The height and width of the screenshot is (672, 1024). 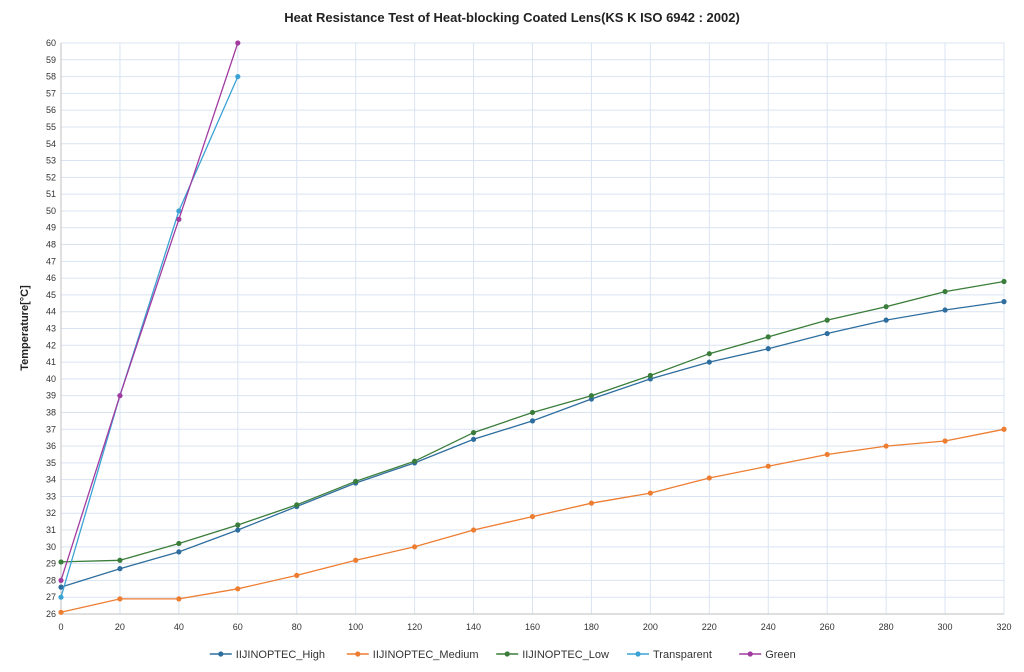 I want to click on y-tick-label: 26, so click(x=51, y=614).